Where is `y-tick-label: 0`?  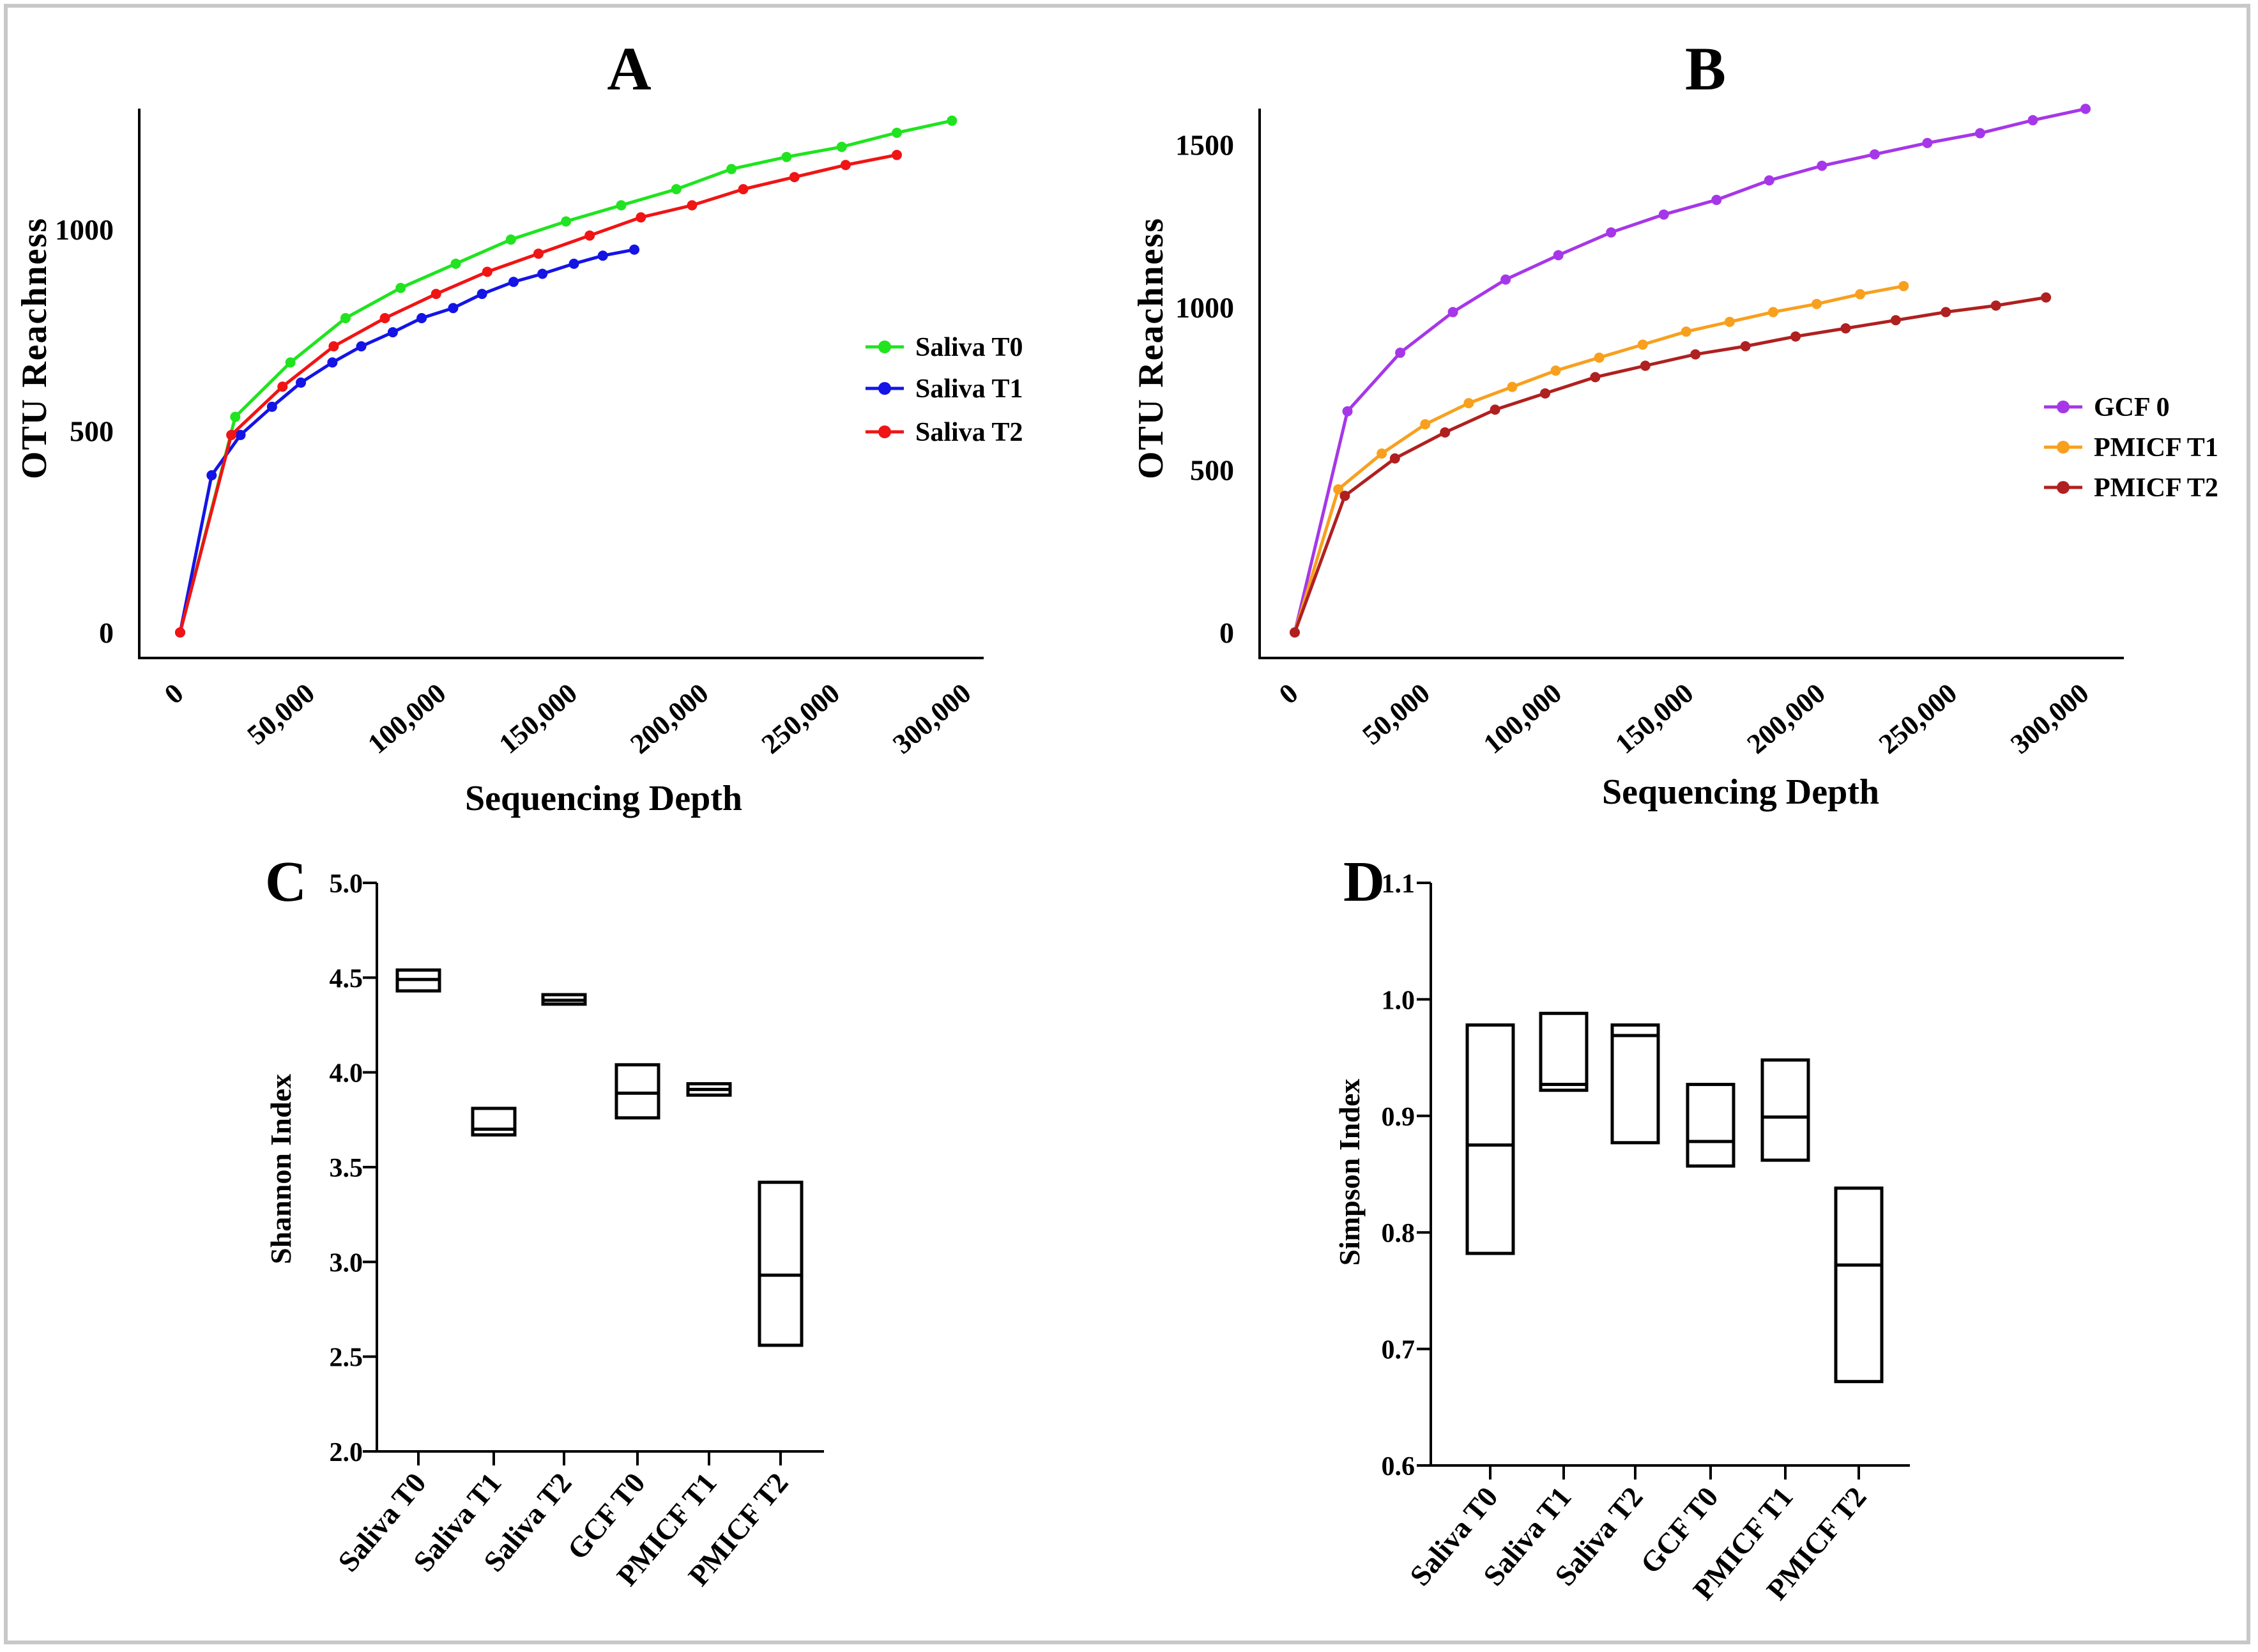 y-tick-label: 0 is located at coordinates (1226, 632).